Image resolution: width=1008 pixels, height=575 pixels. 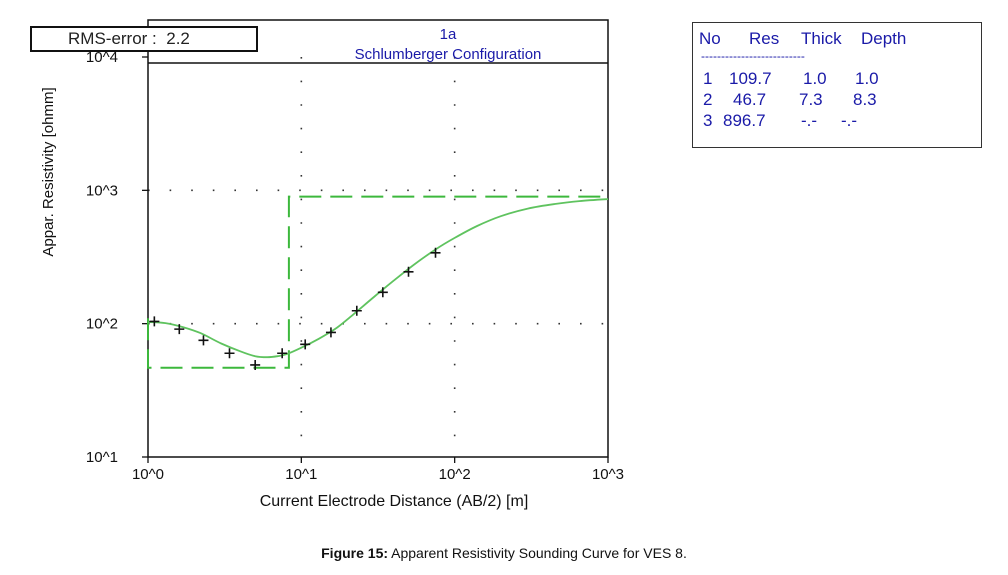 I want to click on rms-error-label: RMS-error :, so click(x=112, y=38).